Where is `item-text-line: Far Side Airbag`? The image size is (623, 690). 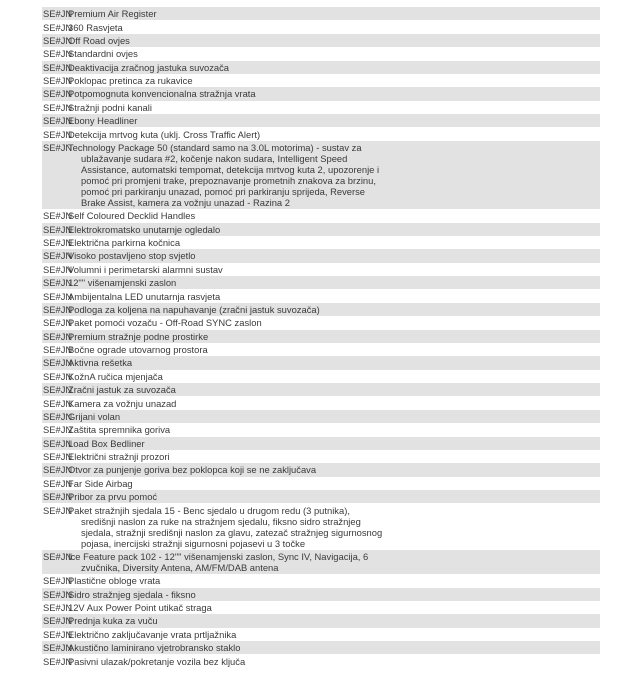 item-text-line: Far Side Airbag is located at coordinates (100, 483).